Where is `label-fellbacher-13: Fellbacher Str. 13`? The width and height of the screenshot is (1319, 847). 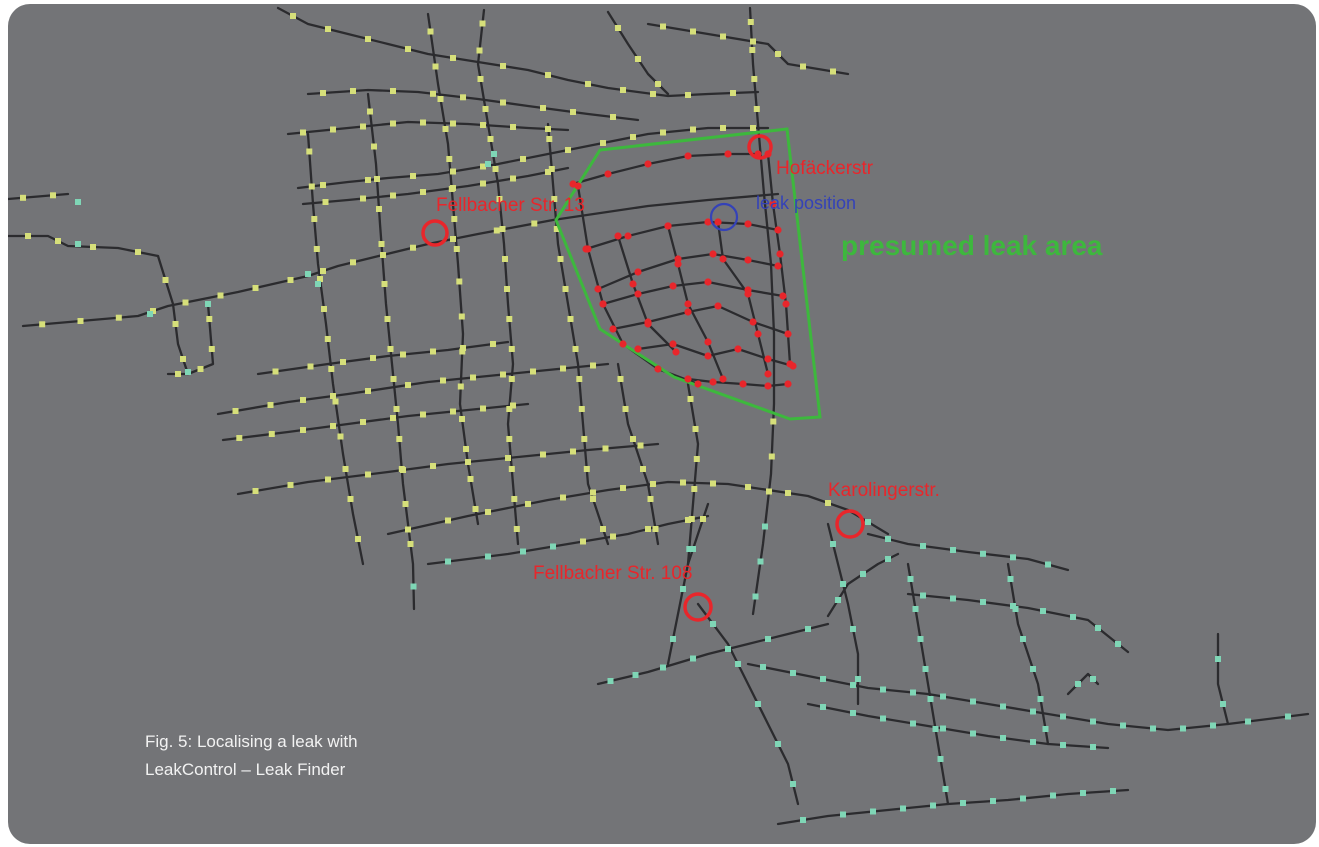 label-fellbacher-13: Fellbacher Str. 13 is located at coordinates (510, 205).